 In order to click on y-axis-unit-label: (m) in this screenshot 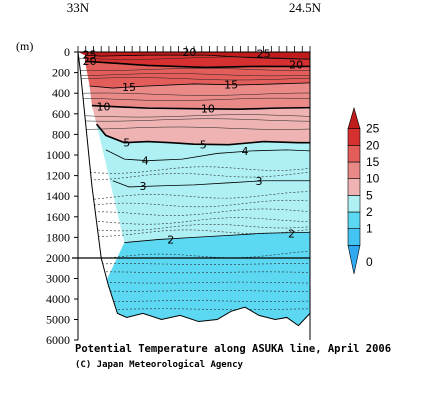, I will do `click(24, 46)`.